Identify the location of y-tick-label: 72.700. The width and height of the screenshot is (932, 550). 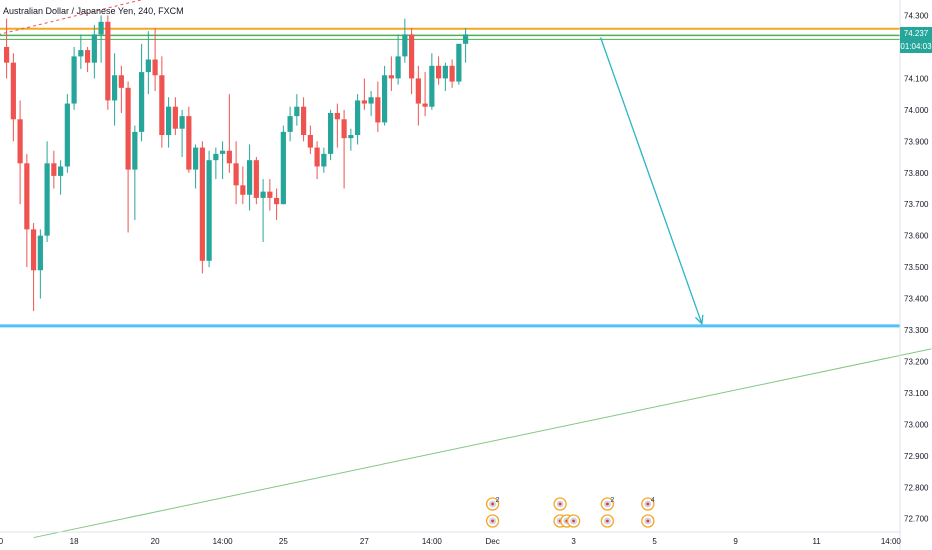
(916, 519).